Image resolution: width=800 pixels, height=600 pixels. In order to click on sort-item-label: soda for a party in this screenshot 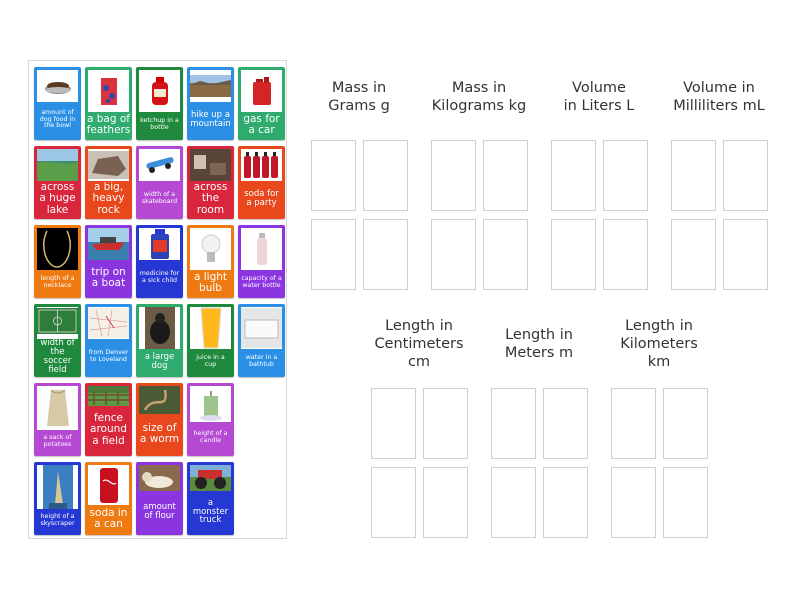, I will do `click(261, 198)`.